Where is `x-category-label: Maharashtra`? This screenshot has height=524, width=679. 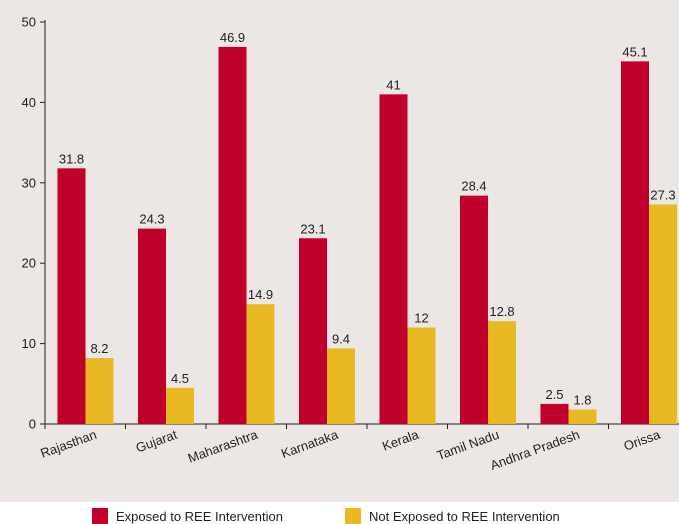
x-category-label: Maharashtra is located at coordinates (223, 445).